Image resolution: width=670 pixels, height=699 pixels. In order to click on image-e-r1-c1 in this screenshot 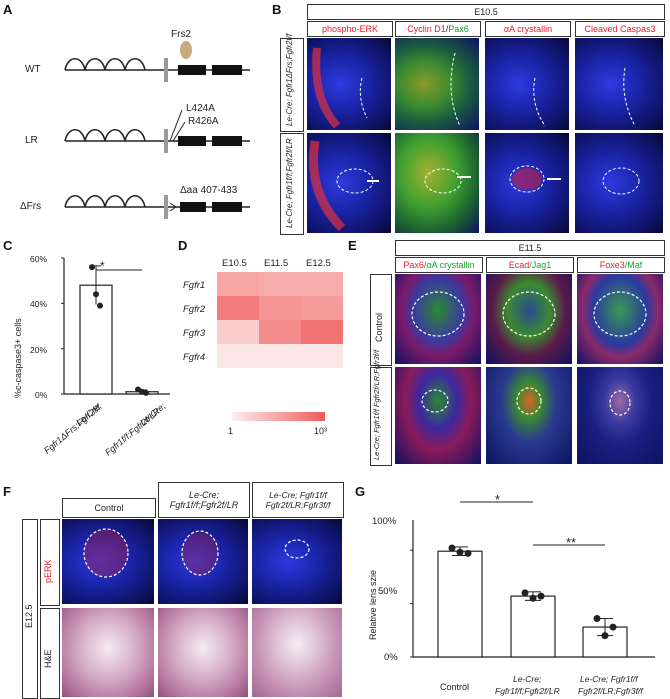, I will do `click(438, 319)`.